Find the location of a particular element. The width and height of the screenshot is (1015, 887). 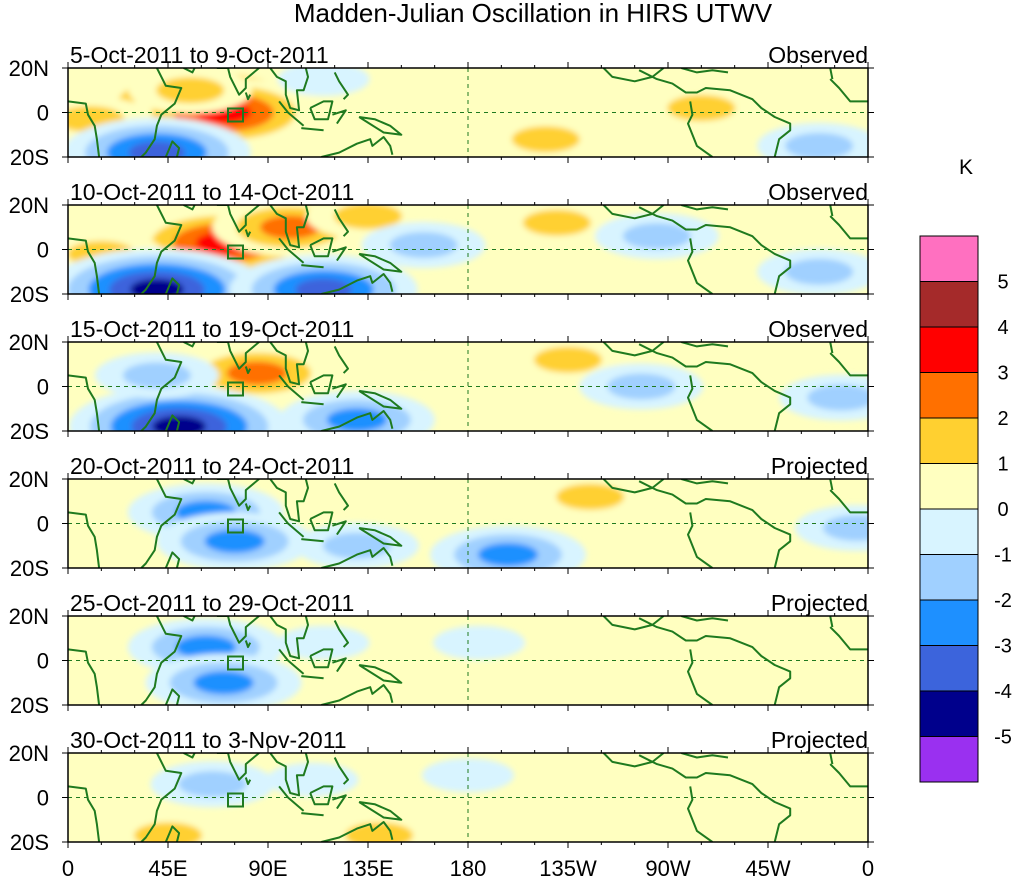

anomaly-field is located at coordinates (351, 661).